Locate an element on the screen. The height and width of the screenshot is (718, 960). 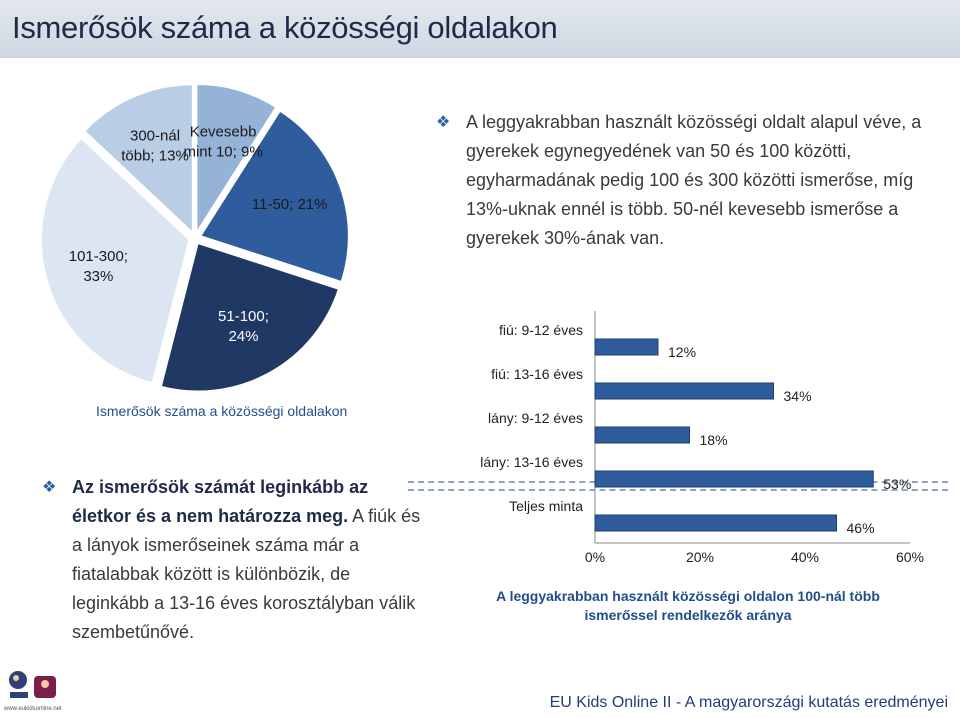
value-label: 53% is located at coordinates (897, 484).